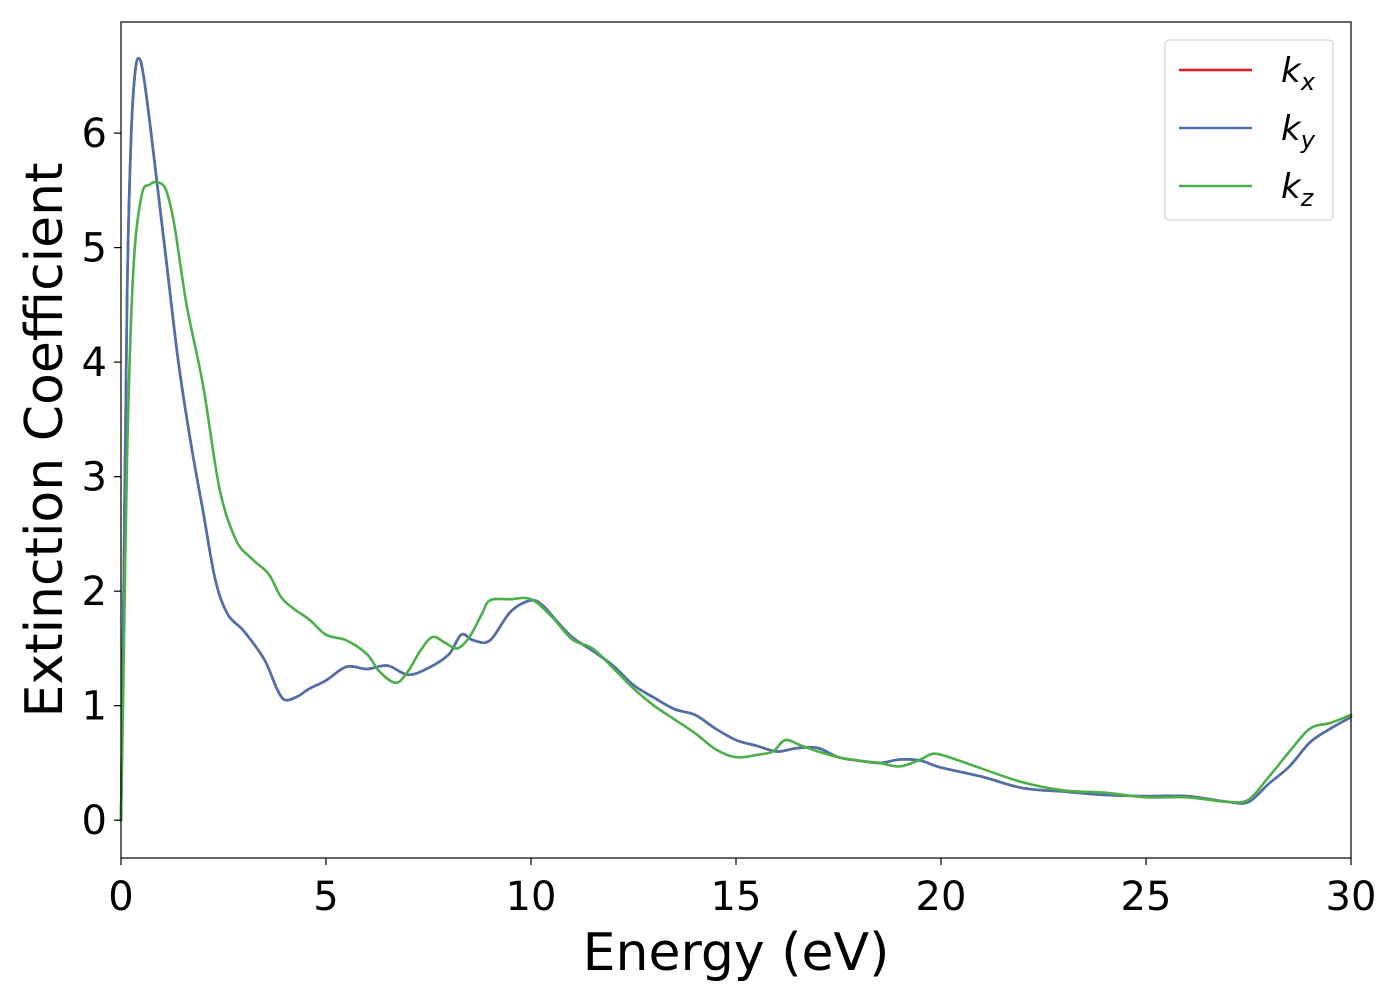 This screenshot has width=1400, height=1000. I want to click on y-tick-label: 1, so click(94, 707).